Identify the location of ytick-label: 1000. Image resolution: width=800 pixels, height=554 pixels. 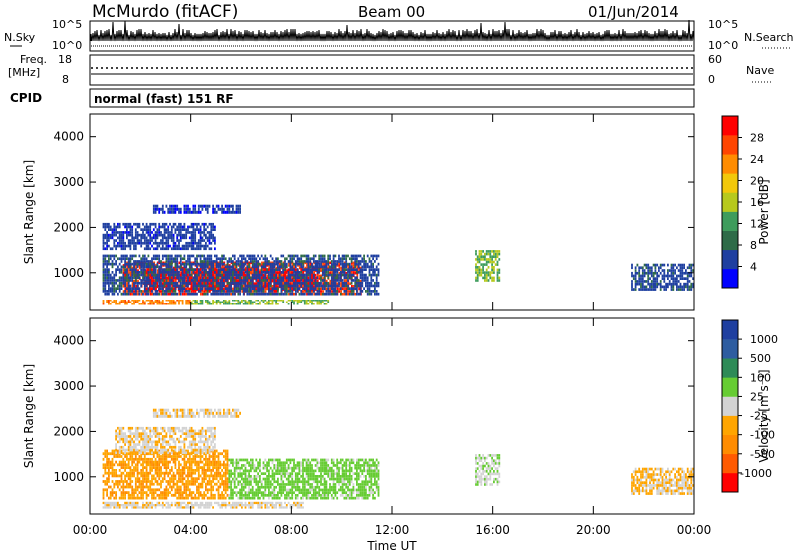
(68, 273).